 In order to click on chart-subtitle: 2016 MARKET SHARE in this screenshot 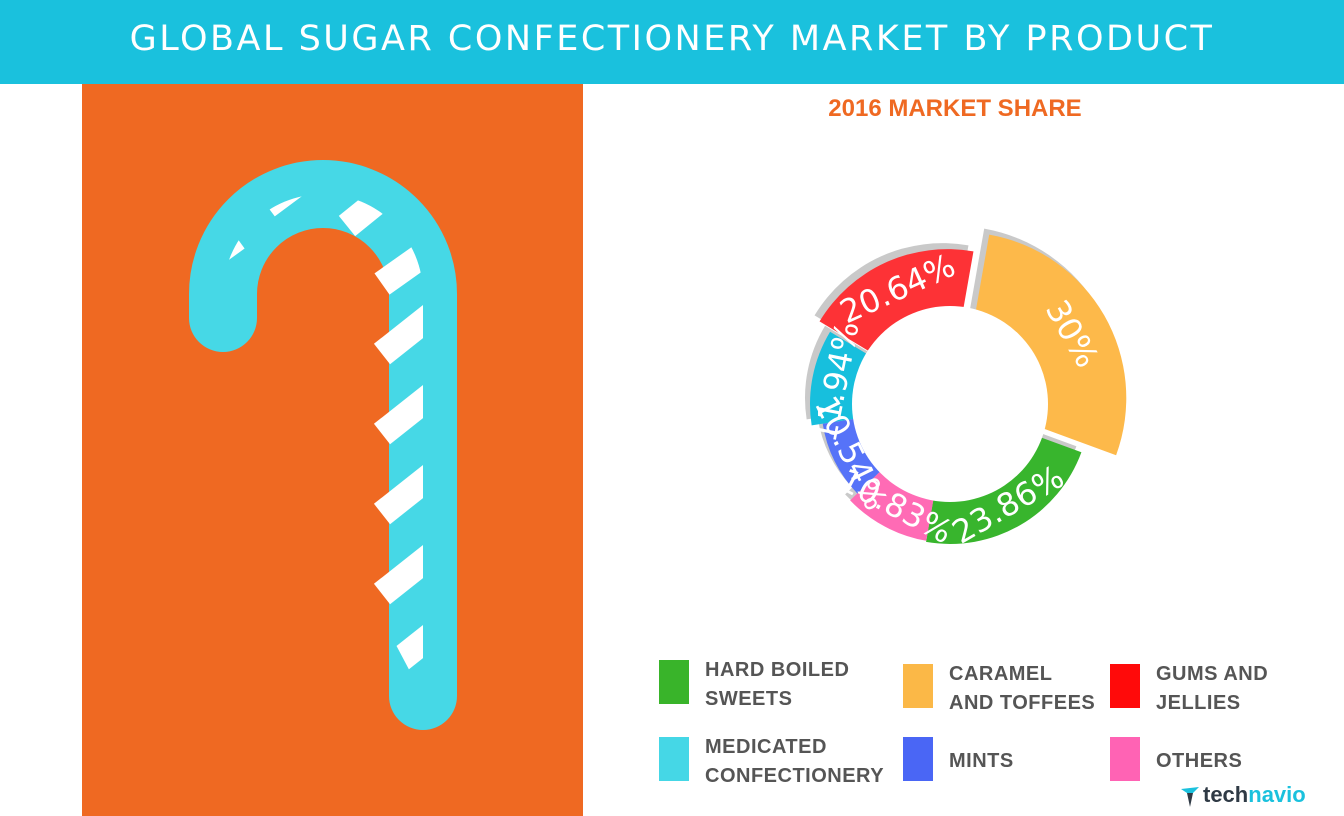, I will do `click(955, 108)`.